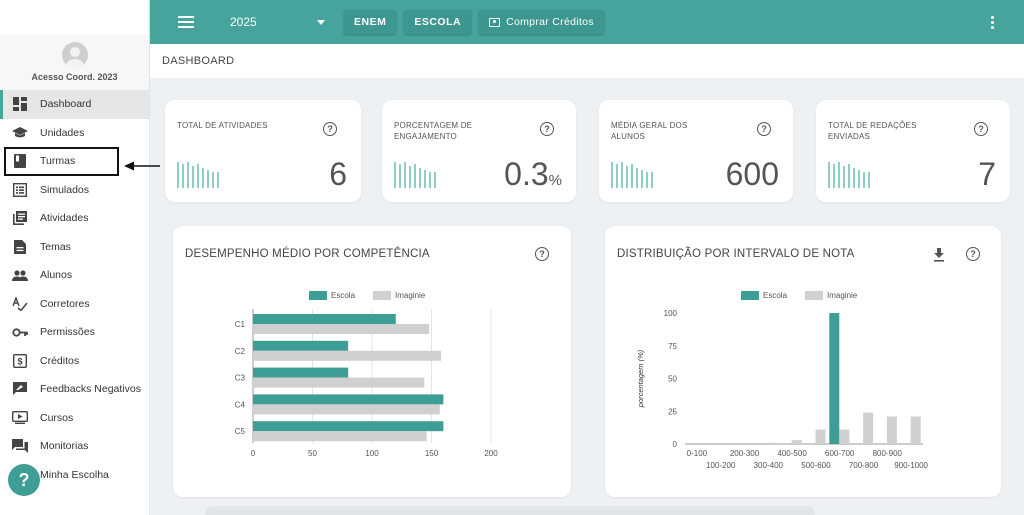  What do you see at coordinates (721, 465) in the screenshot?
I see `x-tick-label: 100-200` at bounding box center [721, 465].